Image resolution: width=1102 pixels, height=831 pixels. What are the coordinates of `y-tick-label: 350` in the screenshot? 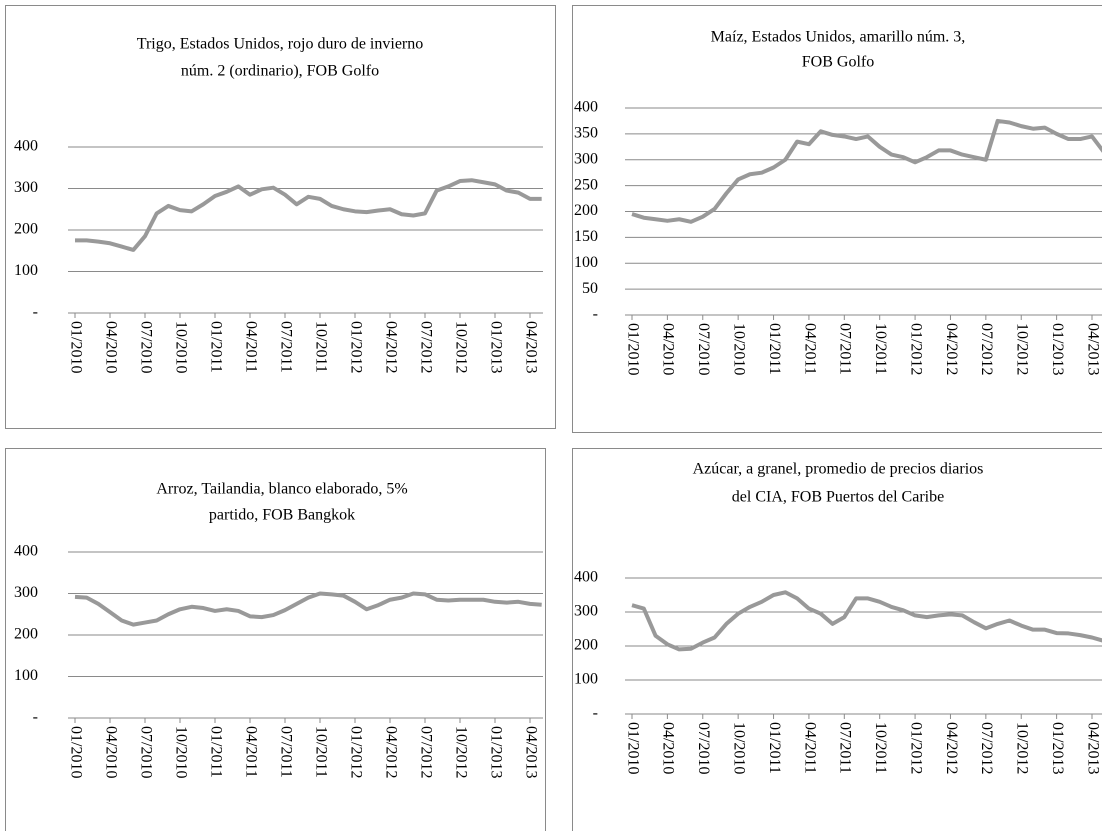 It's located at (586, 133).